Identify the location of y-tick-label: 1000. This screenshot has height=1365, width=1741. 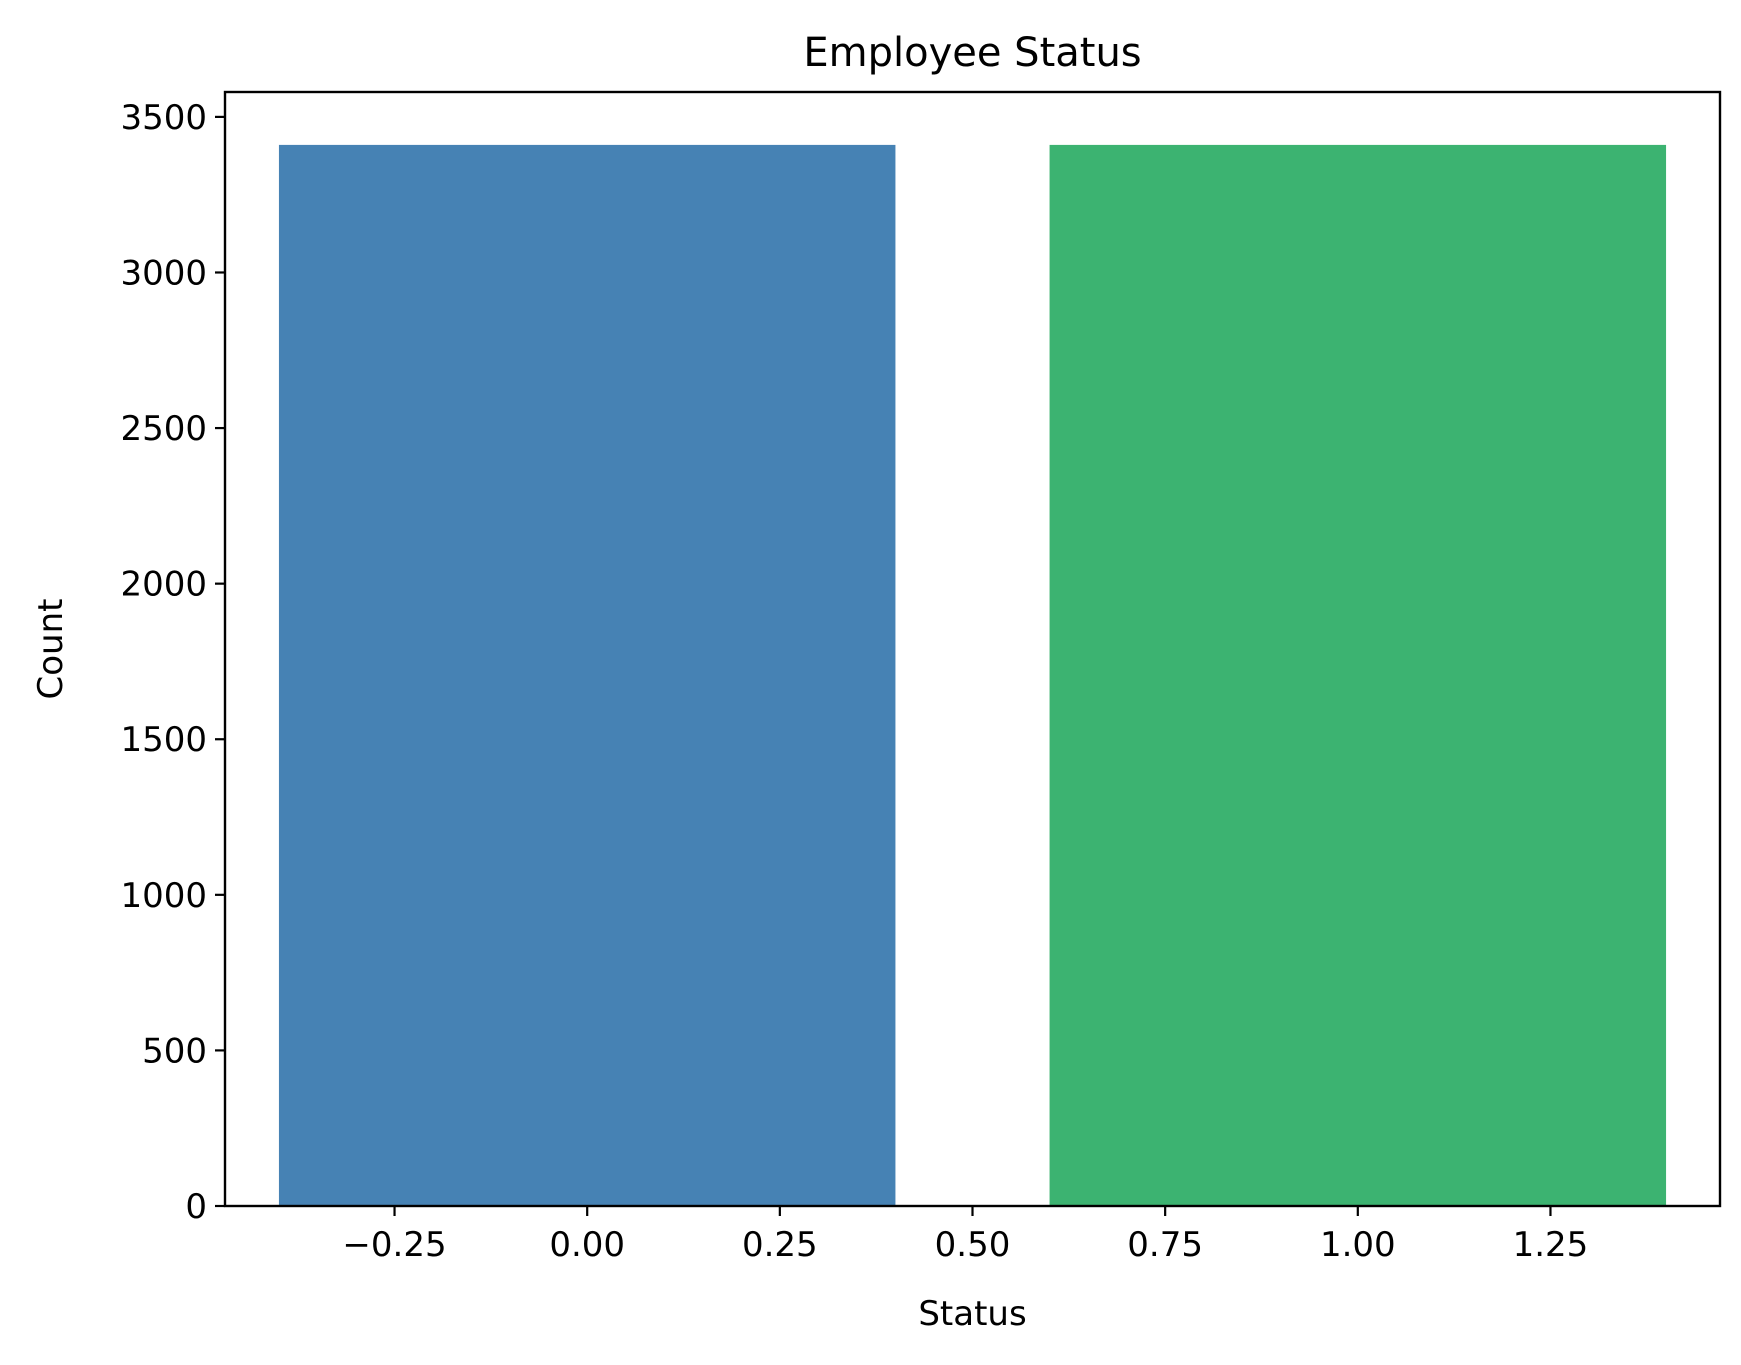
(163, 896).